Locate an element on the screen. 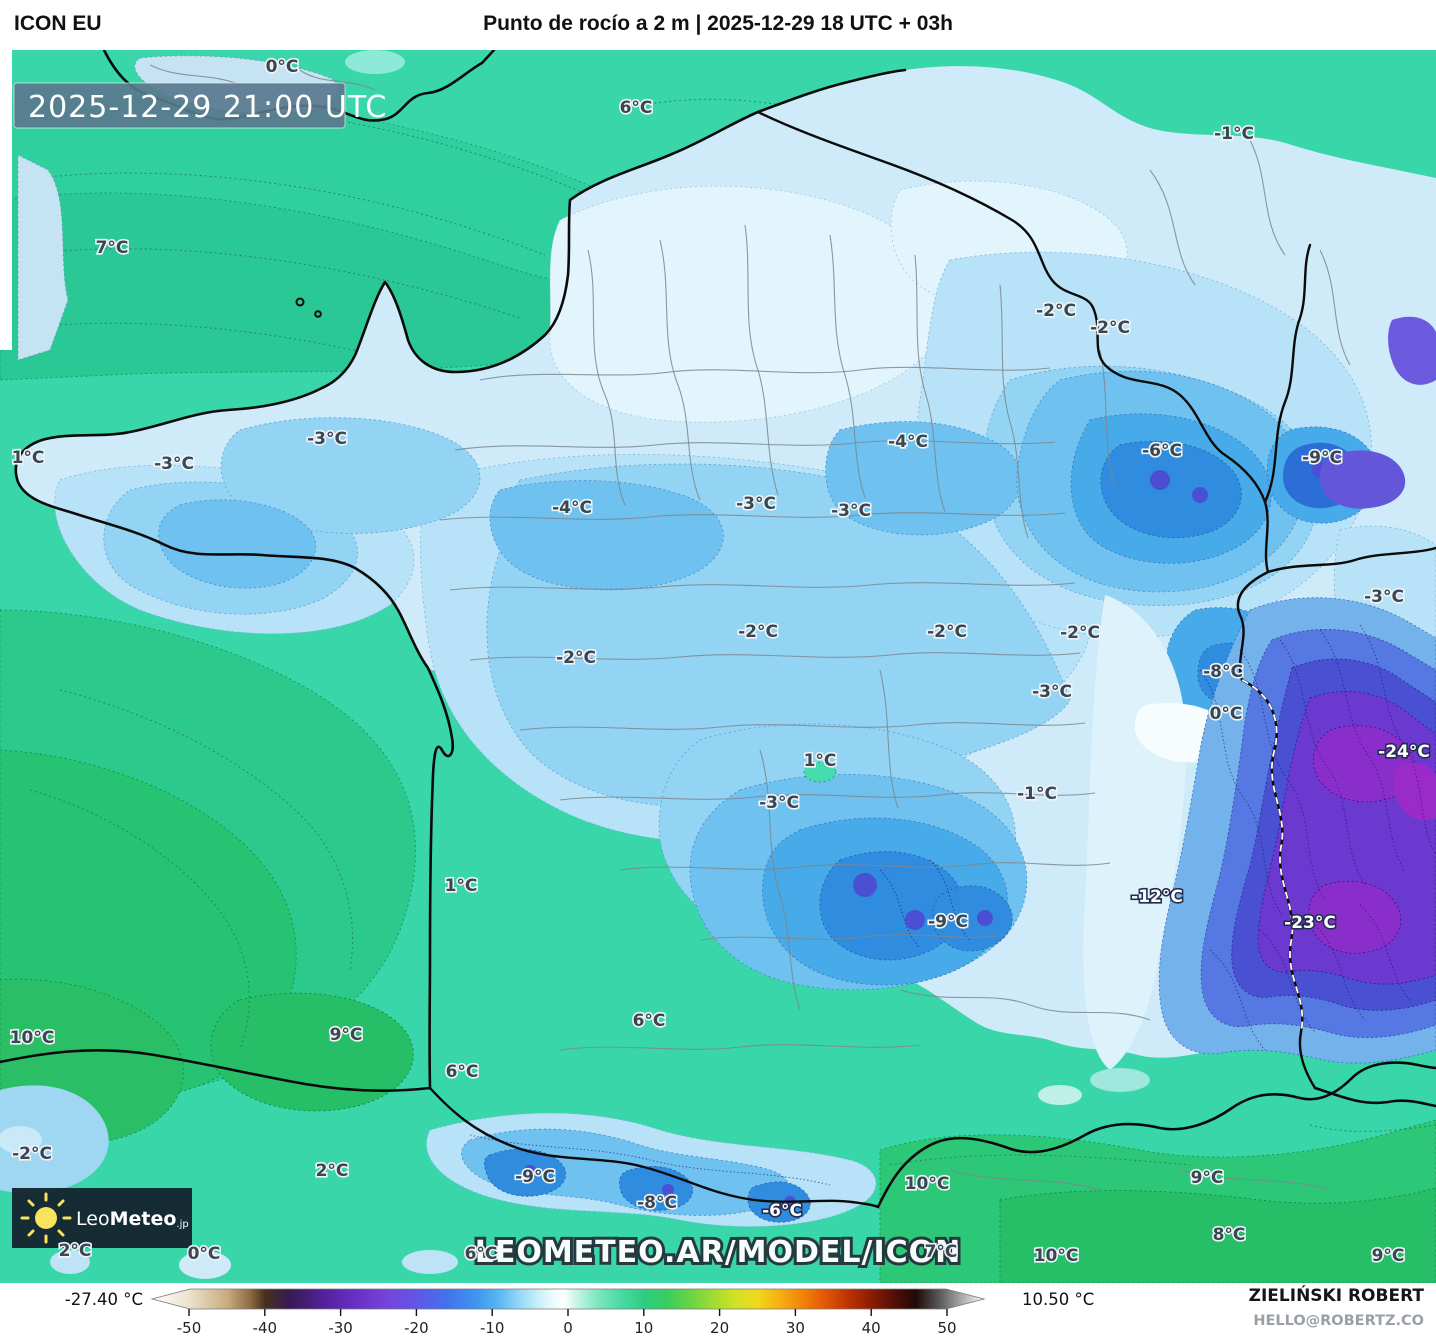 The height and width of the screenshot is (1338, 1436). logo: LeoMeteo.jp is located at coordinates (102, 1218).